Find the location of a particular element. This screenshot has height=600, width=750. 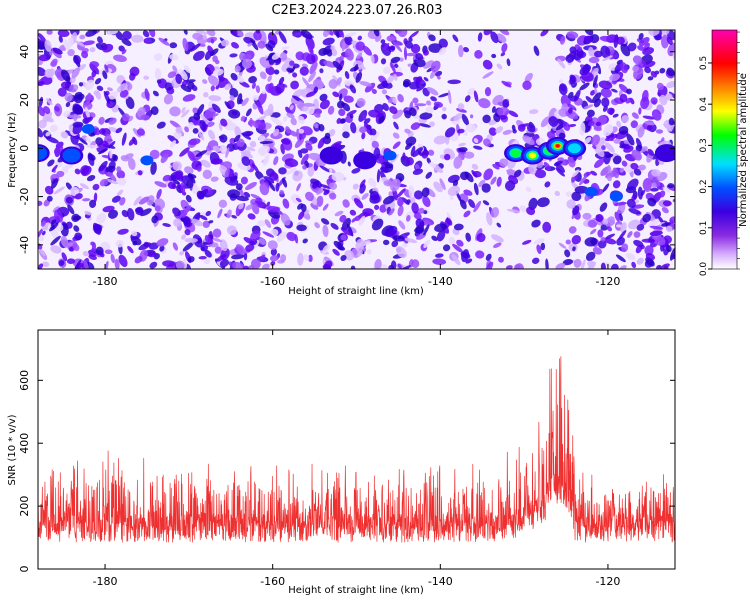

colorbar-tick-label: 0.5 is located at coordinates (704, 63).